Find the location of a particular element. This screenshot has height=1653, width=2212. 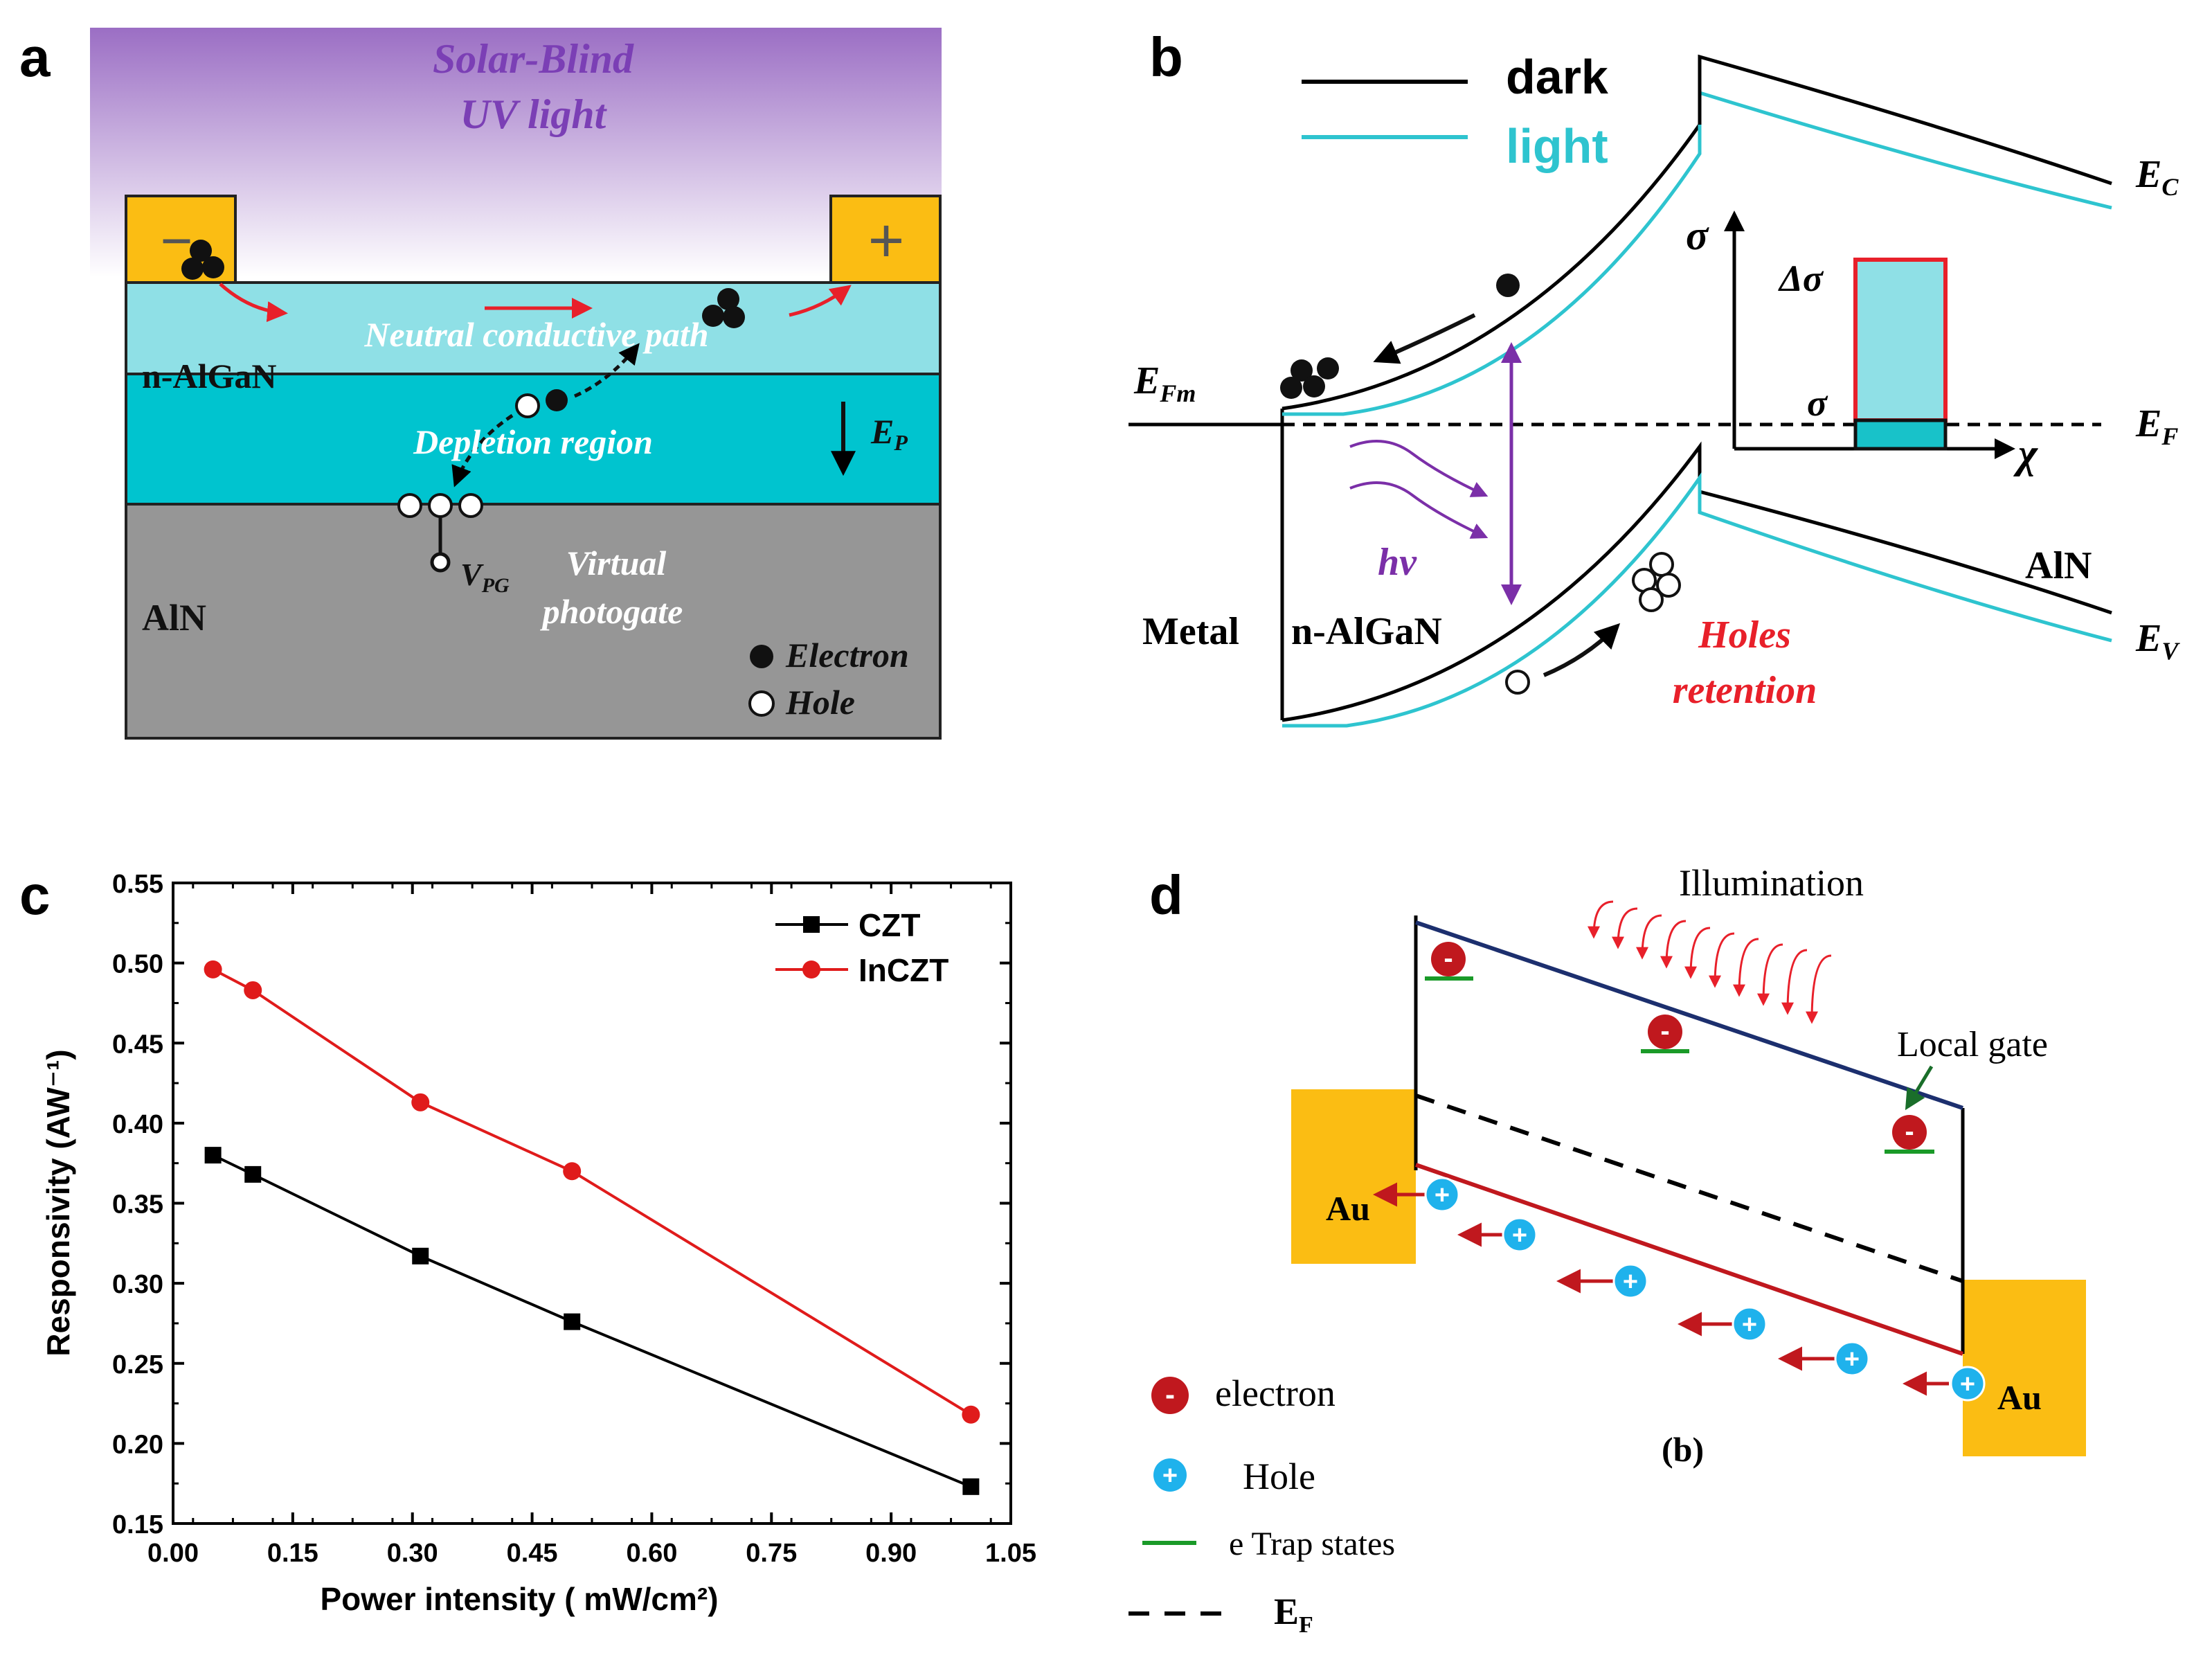

holes-retention-line2: retention is located at coordinates (1745, 690).